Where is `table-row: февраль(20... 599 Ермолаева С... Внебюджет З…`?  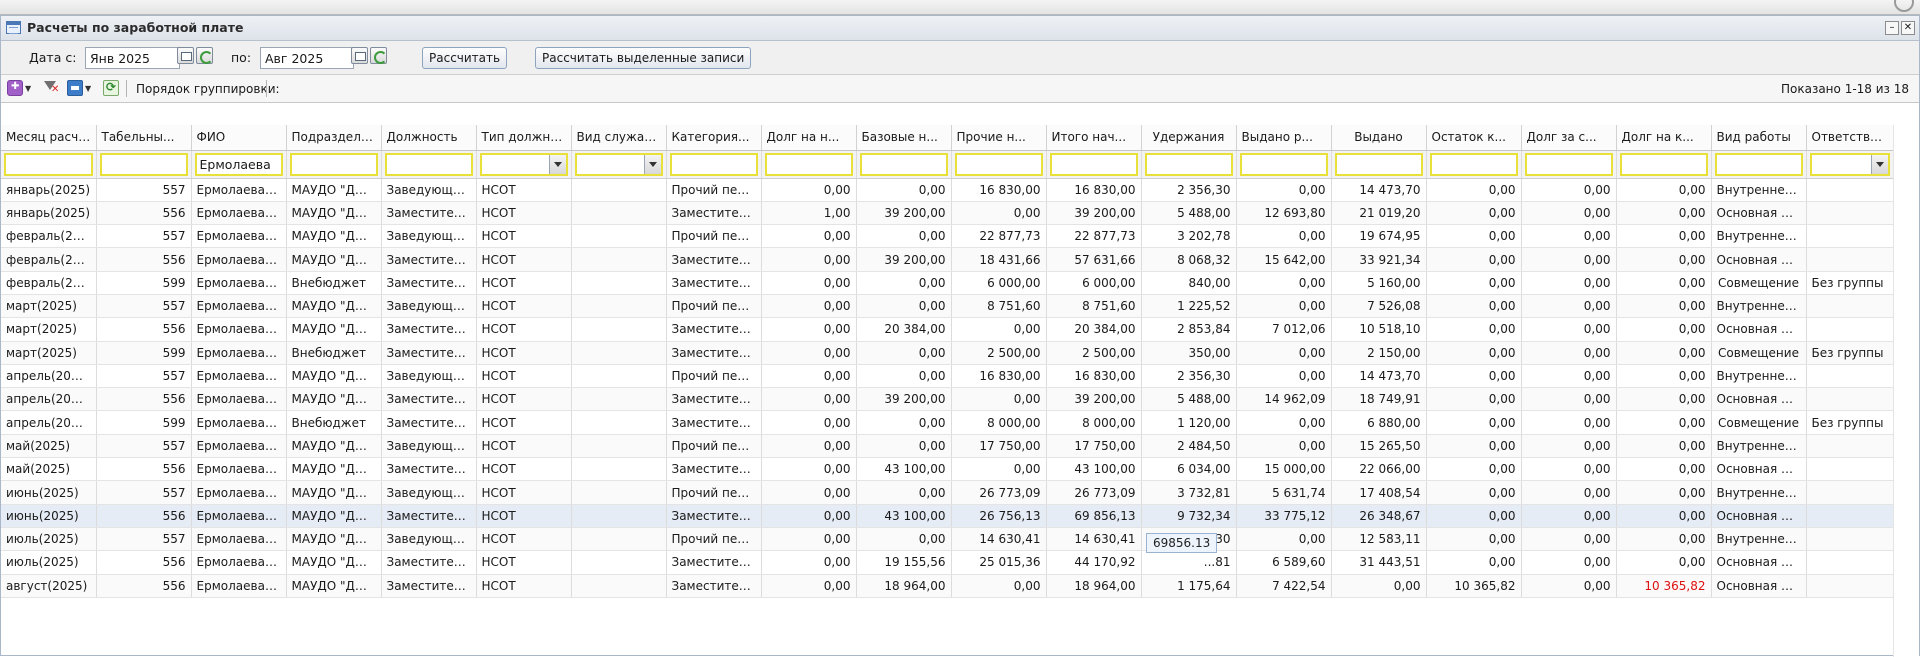 table-row: февраль(20... 599 Ермолаева С... Внебюджет З… is located at coordinates (947, 283).